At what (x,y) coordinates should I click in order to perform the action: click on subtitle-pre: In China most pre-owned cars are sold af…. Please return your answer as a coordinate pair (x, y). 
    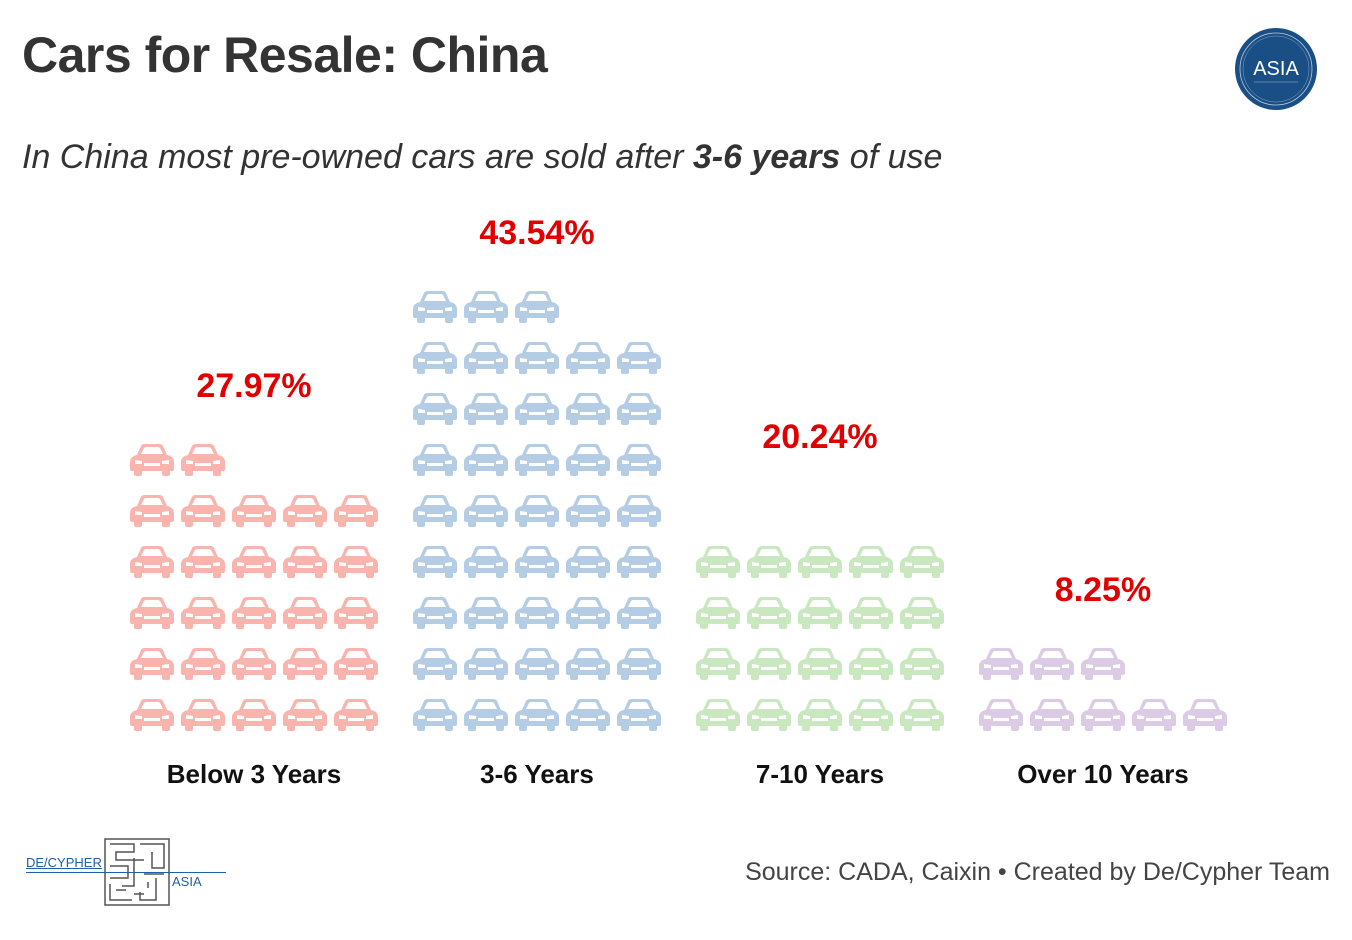
    Looking at the image, I should click on (357, 157).